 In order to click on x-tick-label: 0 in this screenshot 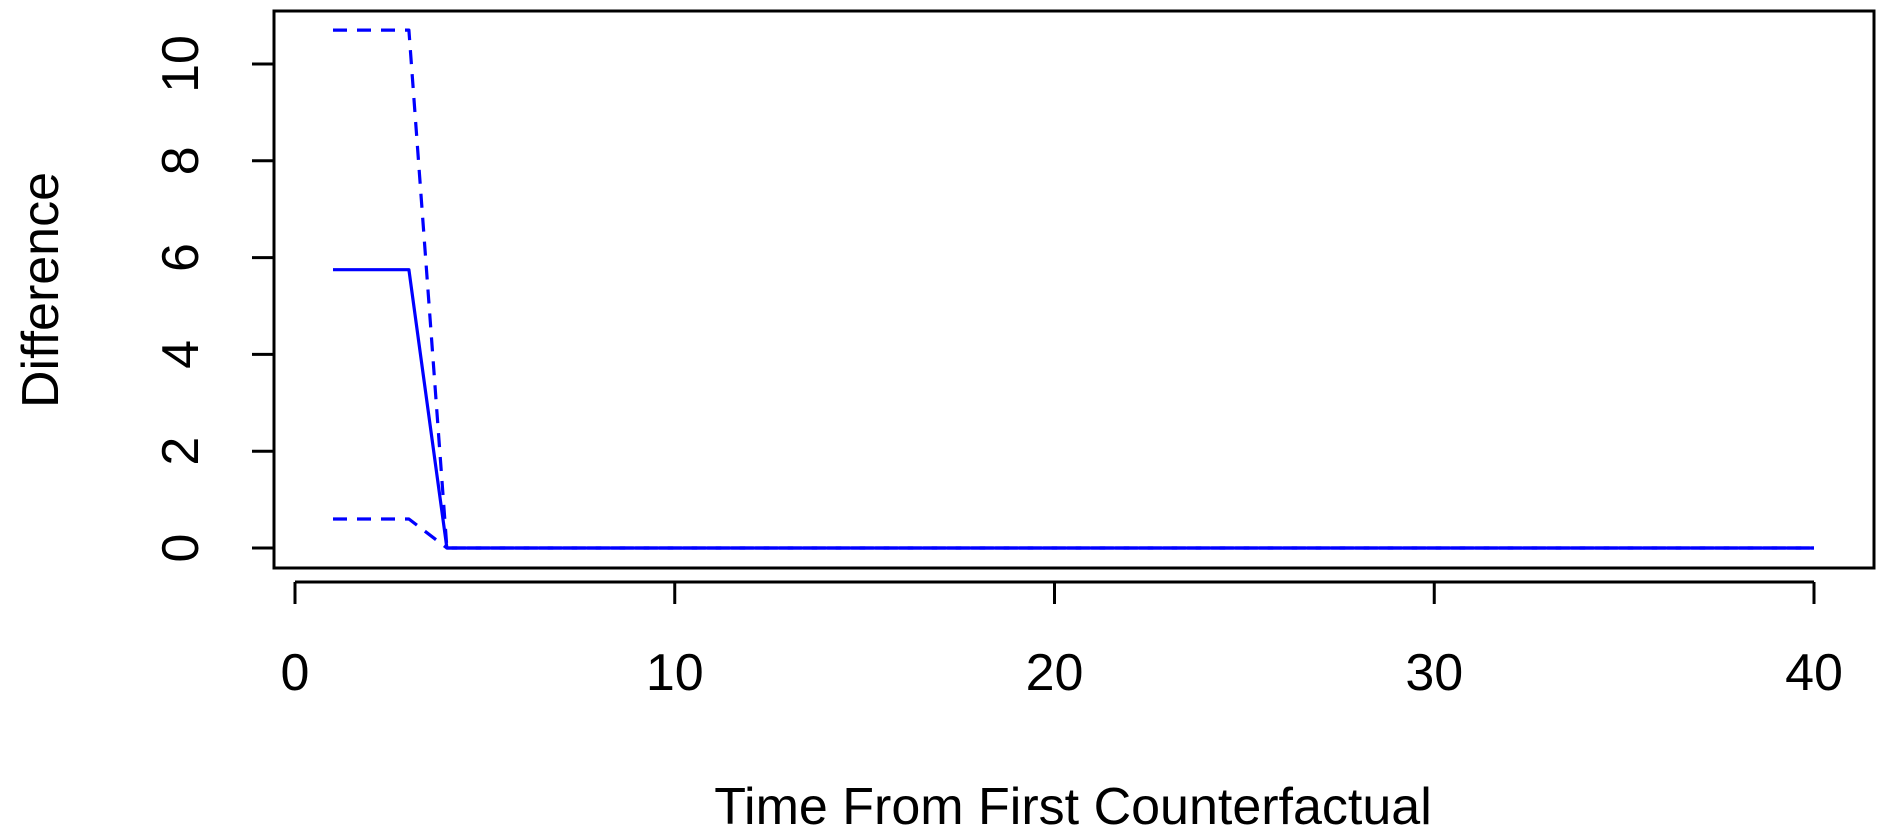, I will do `click(295, 673)`.